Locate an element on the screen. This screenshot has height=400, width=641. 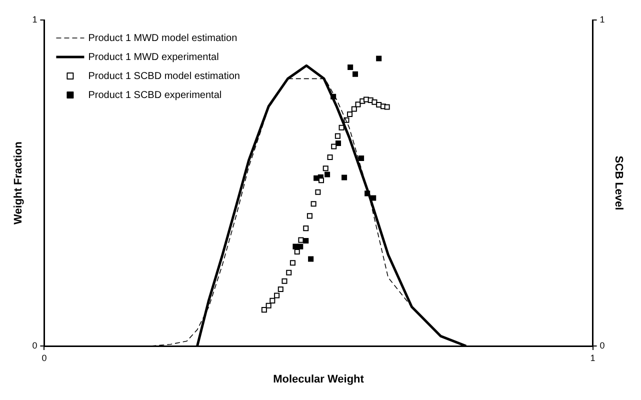
y2-axis-title: SCB Level is located at coordinates (618, 183).